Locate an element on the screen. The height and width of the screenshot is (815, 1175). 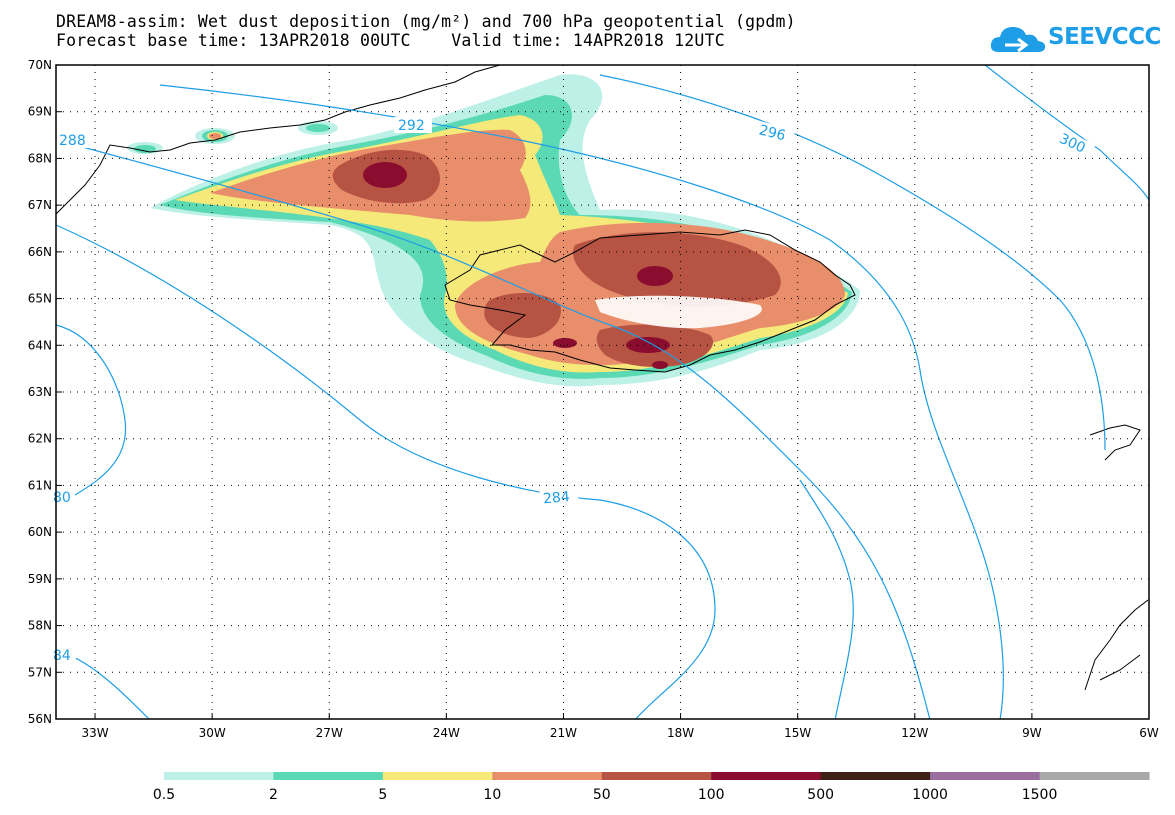
colorbar-tick-label: 2 is located at coordinates (273, 795).